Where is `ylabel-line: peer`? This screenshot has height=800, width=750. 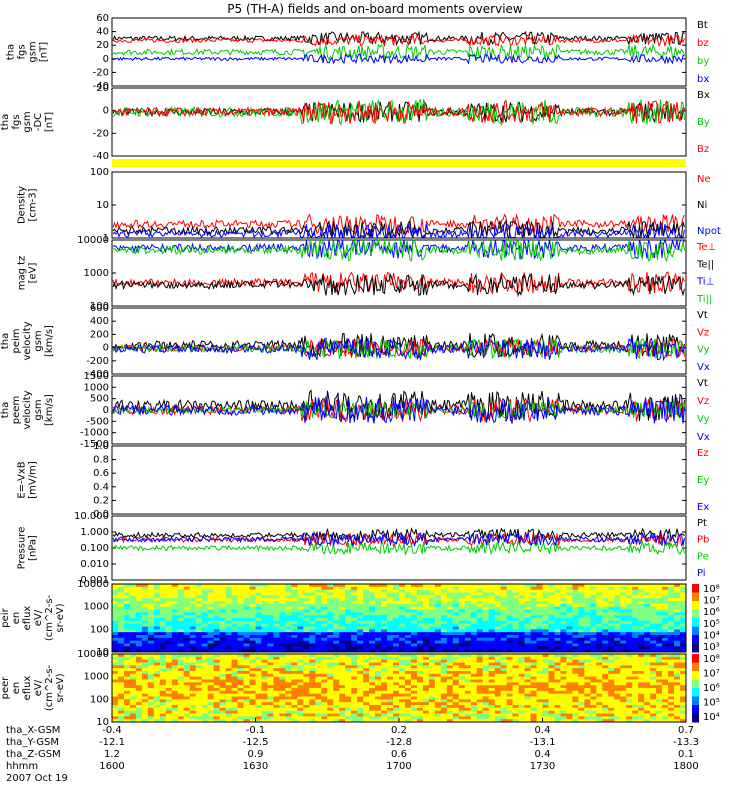 ylabel-line: peer is located at coordinates (5, 688).